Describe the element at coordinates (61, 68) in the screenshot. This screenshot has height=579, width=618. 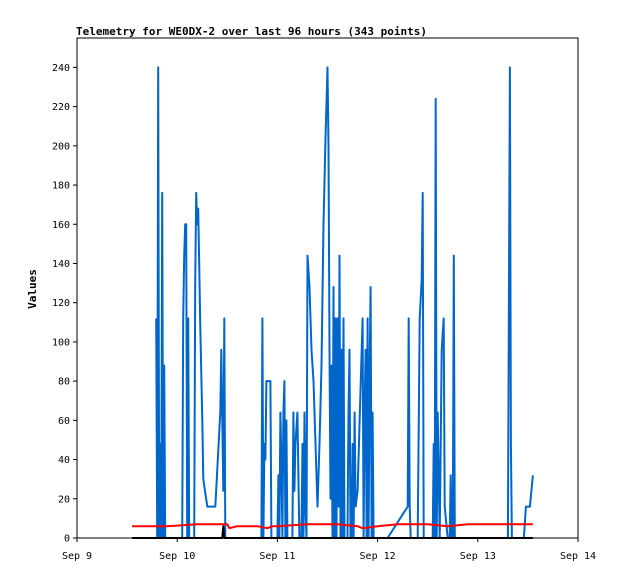
I see `y-tick-label: 240` at that location.